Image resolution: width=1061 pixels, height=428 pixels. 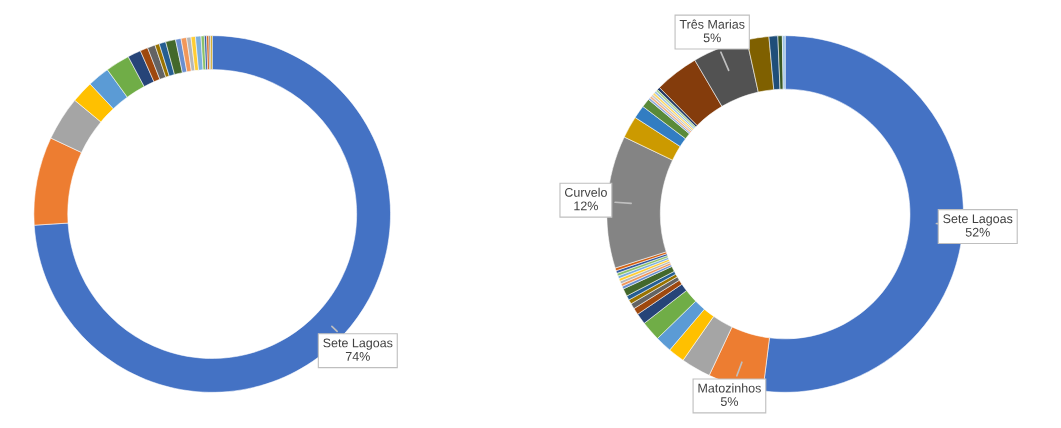 I want to click on slice-label: Três Marias, so click(x=712, y=24).